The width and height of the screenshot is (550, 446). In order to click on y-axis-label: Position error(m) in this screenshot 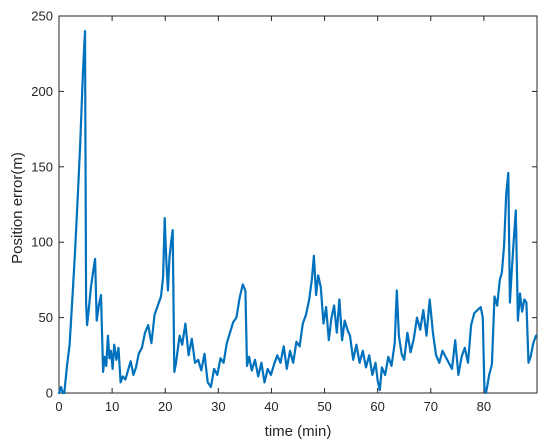, I will do `click(17, 208)`.